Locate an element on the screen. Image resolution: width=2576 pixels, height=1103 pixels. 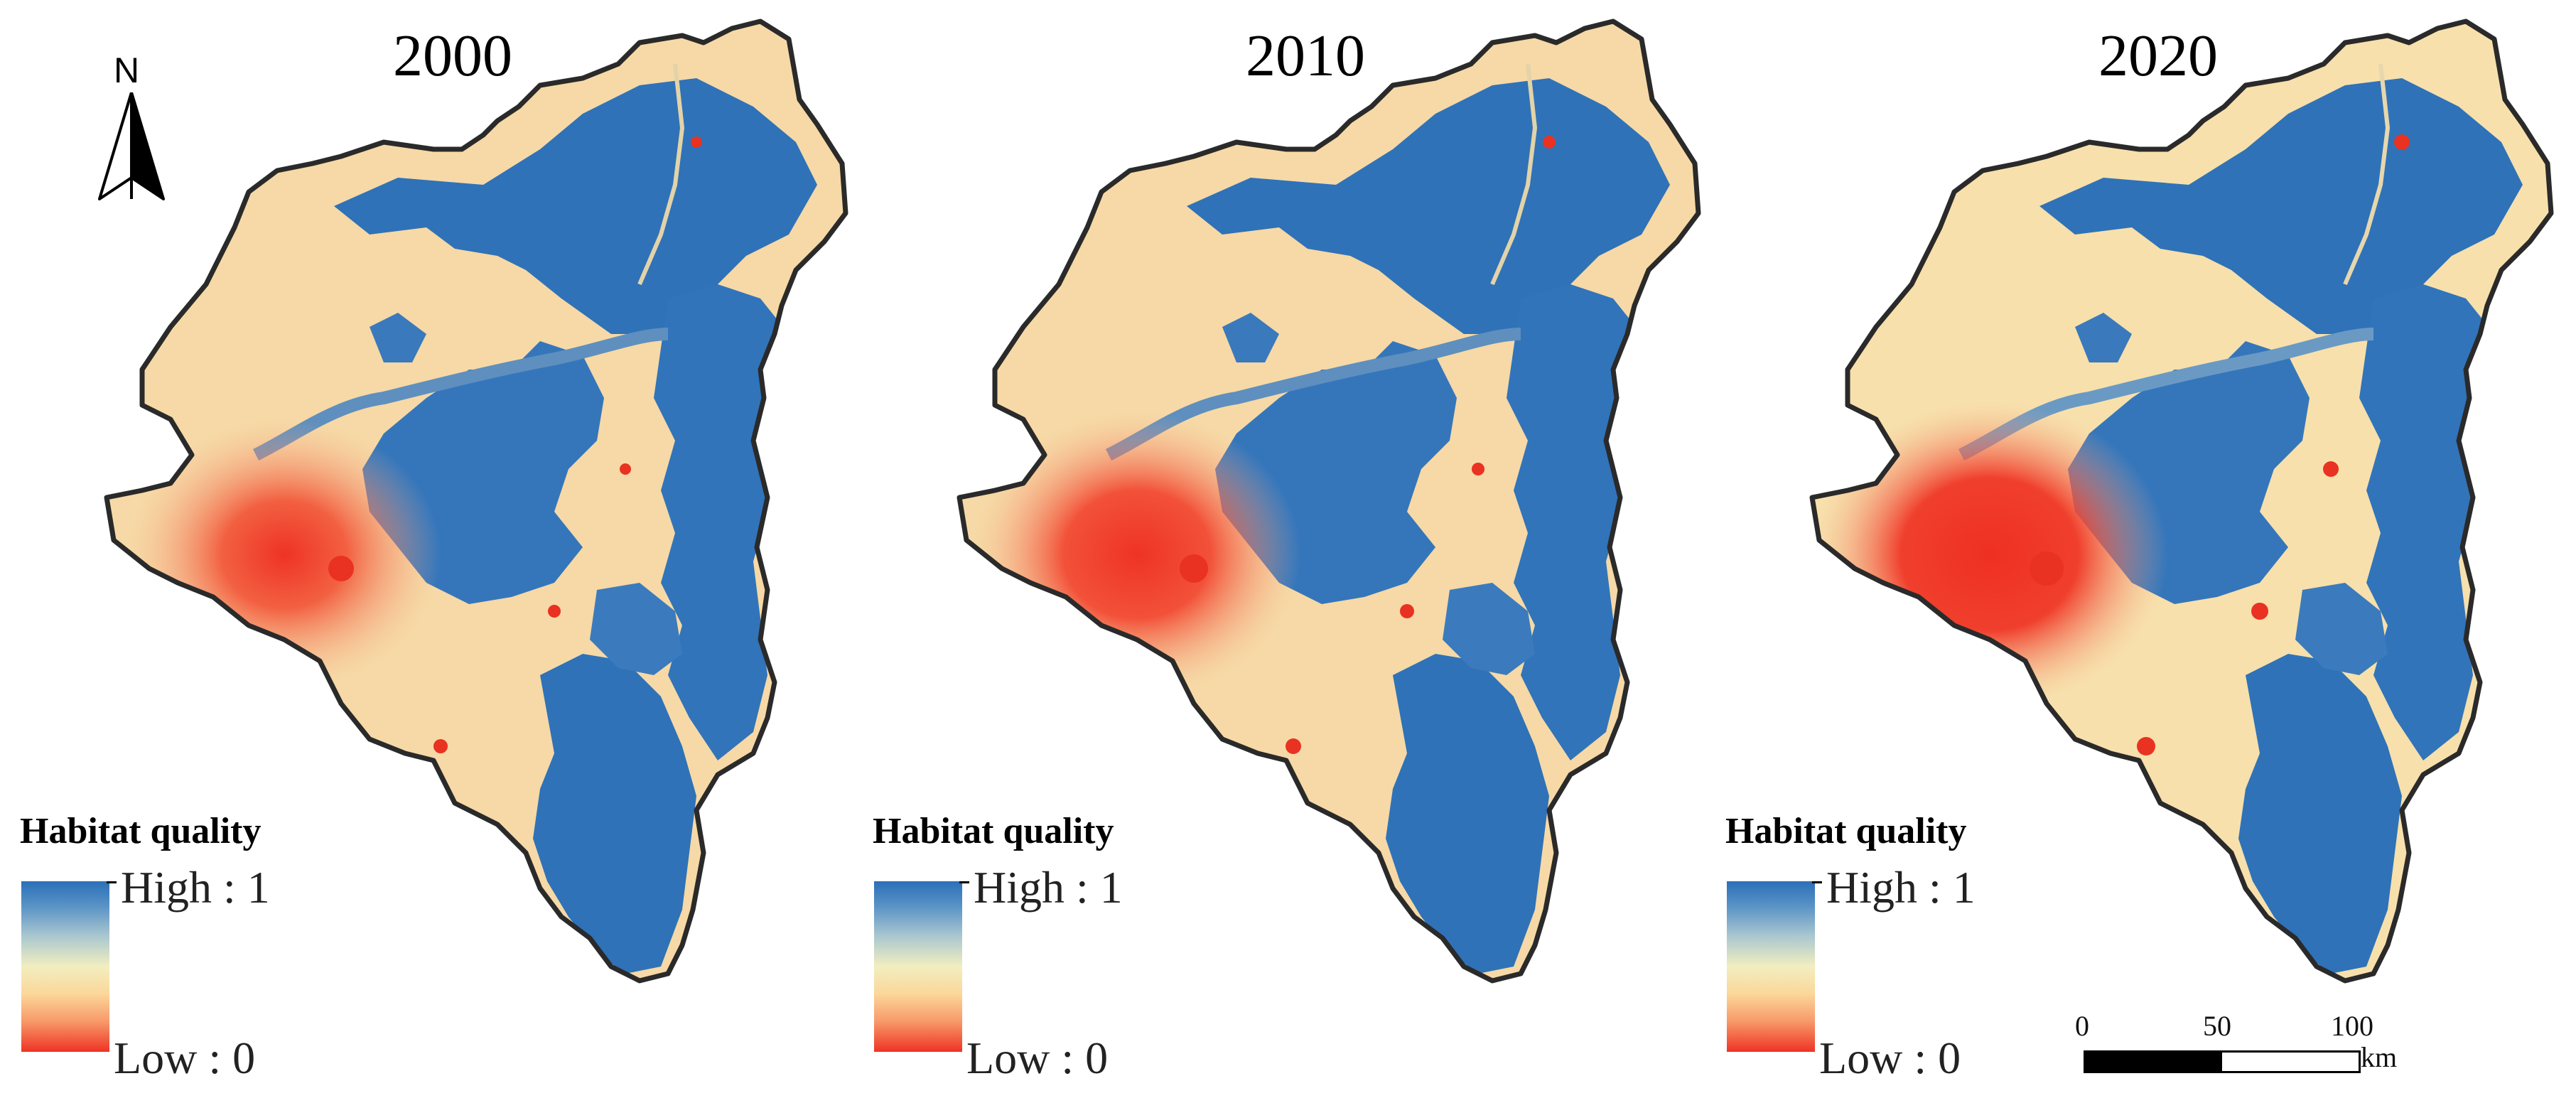
scale-tick-100: 100 is located at coordinates (2352, 1026).